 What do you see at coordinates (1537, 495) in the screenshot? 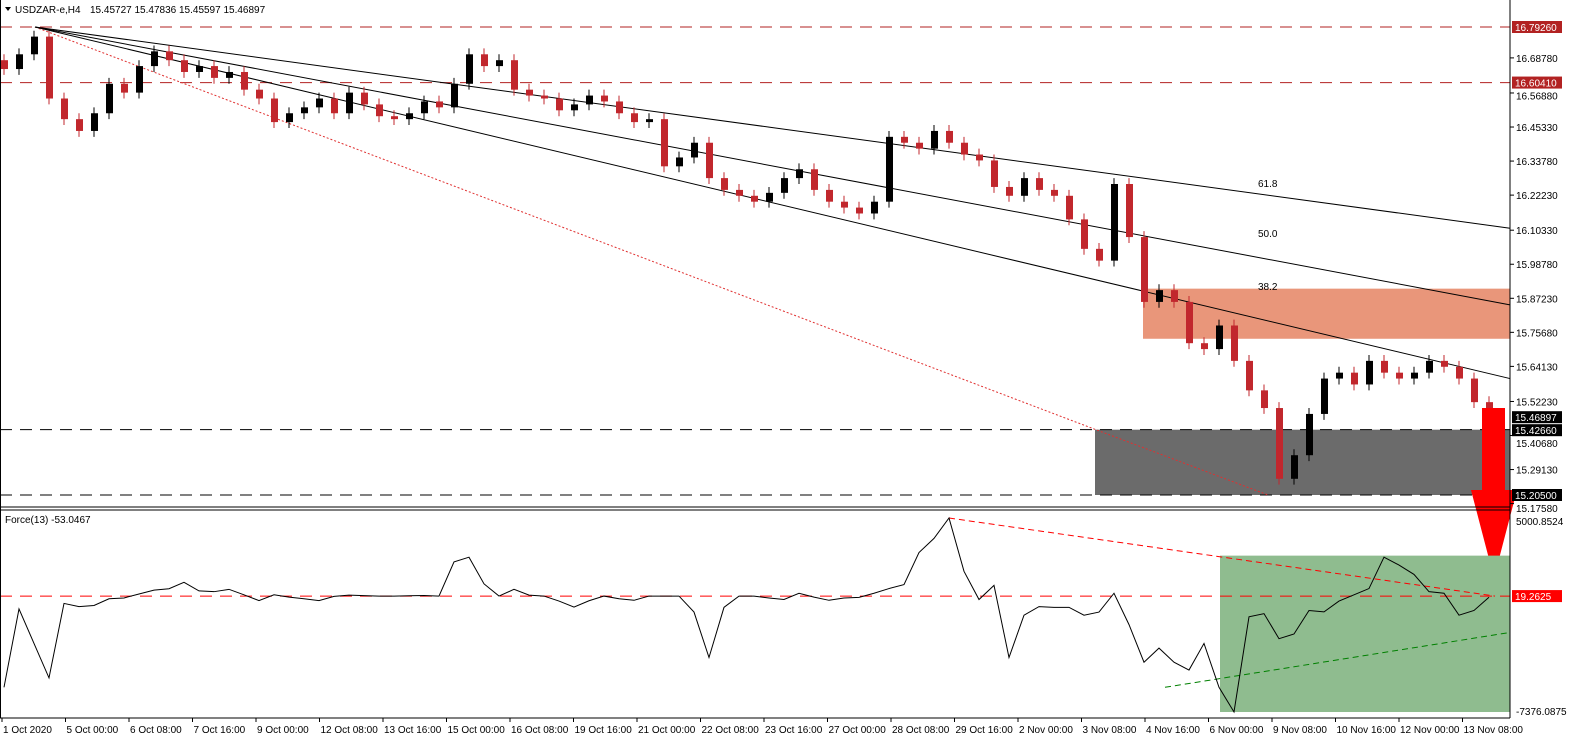
I see `level-price-label-bg` at bounding box center [1537, 495].